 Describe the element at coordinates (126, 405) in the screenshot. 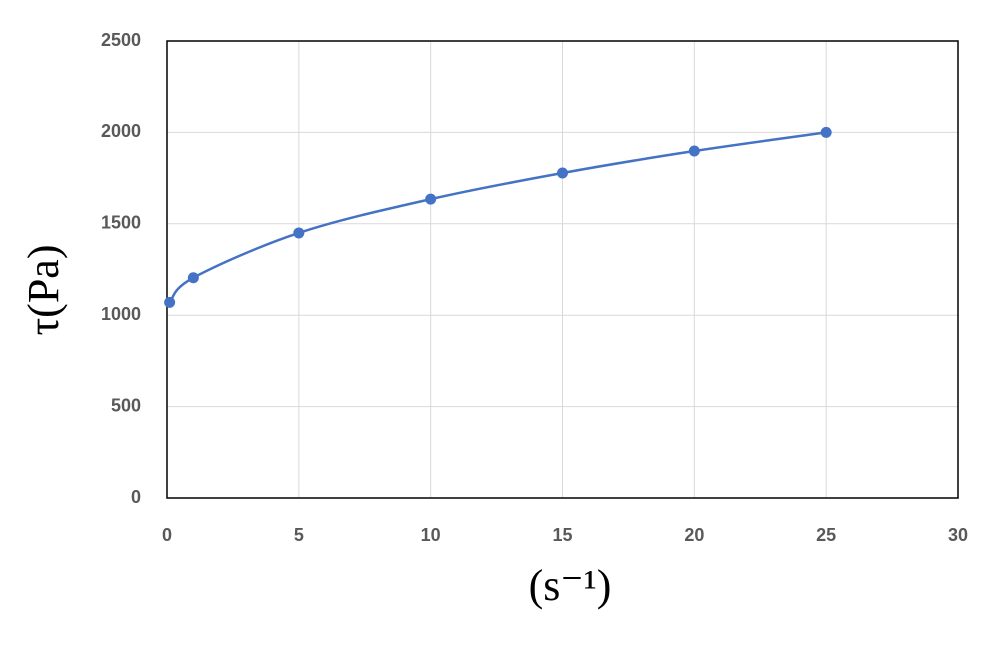

I see `y-tick-label: 500` at that location.